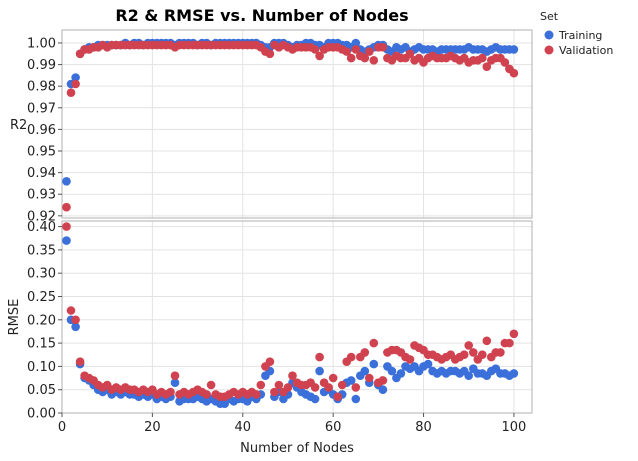  I want to click on legend: Set Training Validation, so click(576, 33).